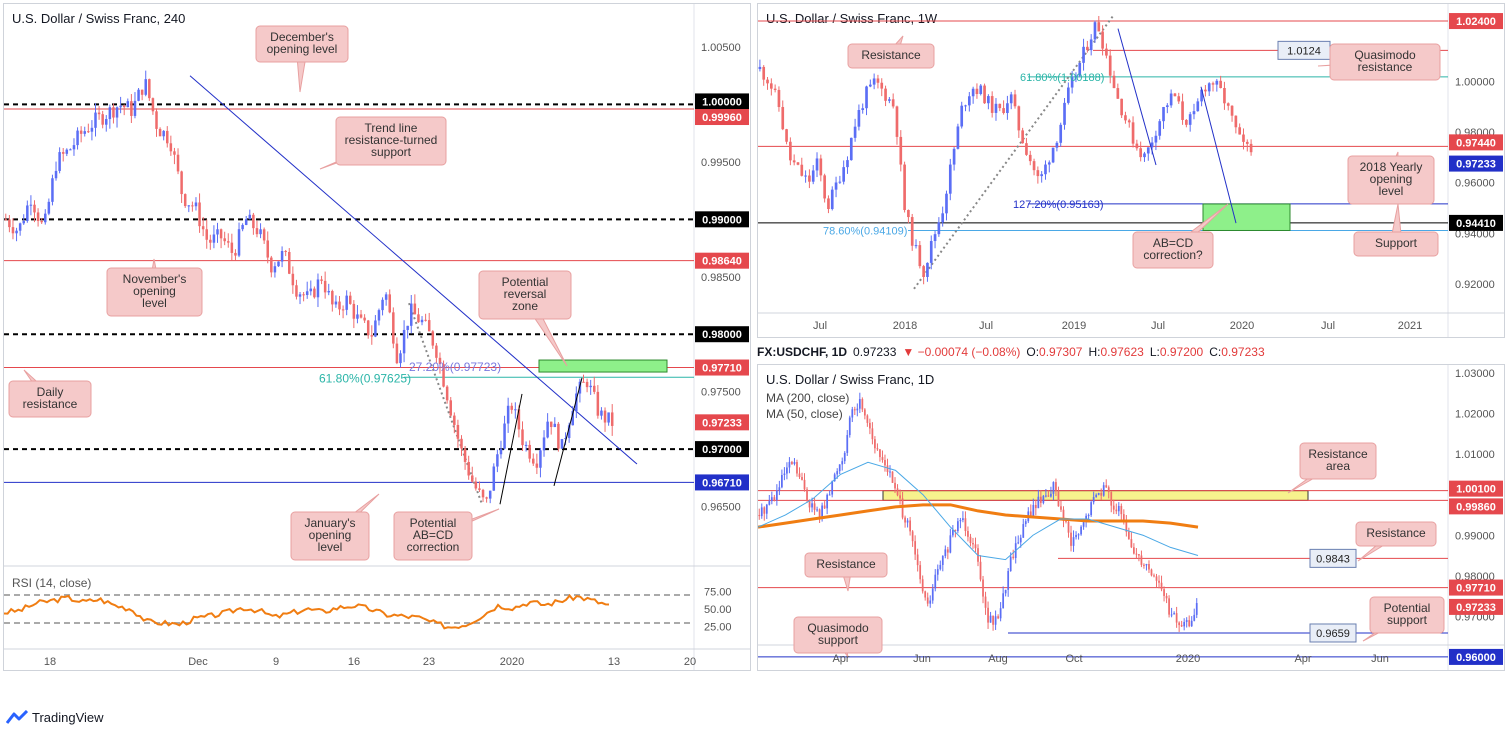  I want to click on callout-resistance-9843-text: Resistance, so click(1396, 533).